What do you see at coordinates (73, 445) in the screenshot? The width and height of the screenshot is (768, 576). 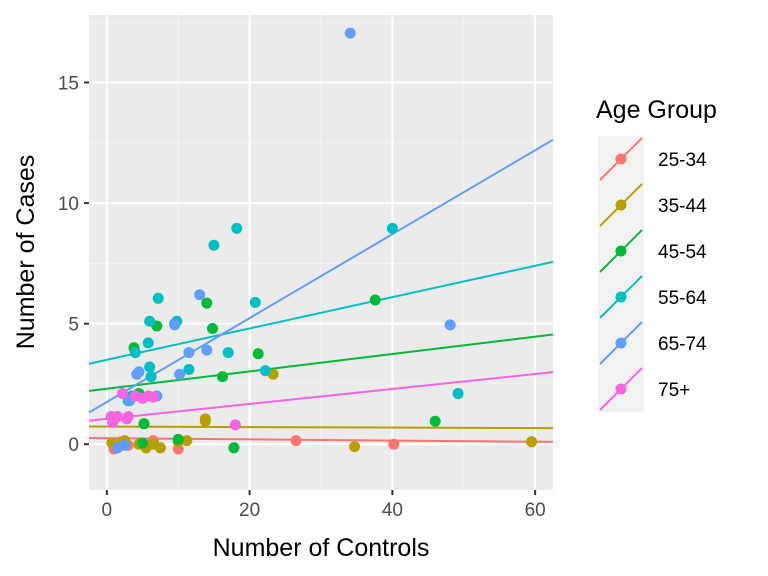 I see `y-tick-label: 0` at bounding box center [73, 445].